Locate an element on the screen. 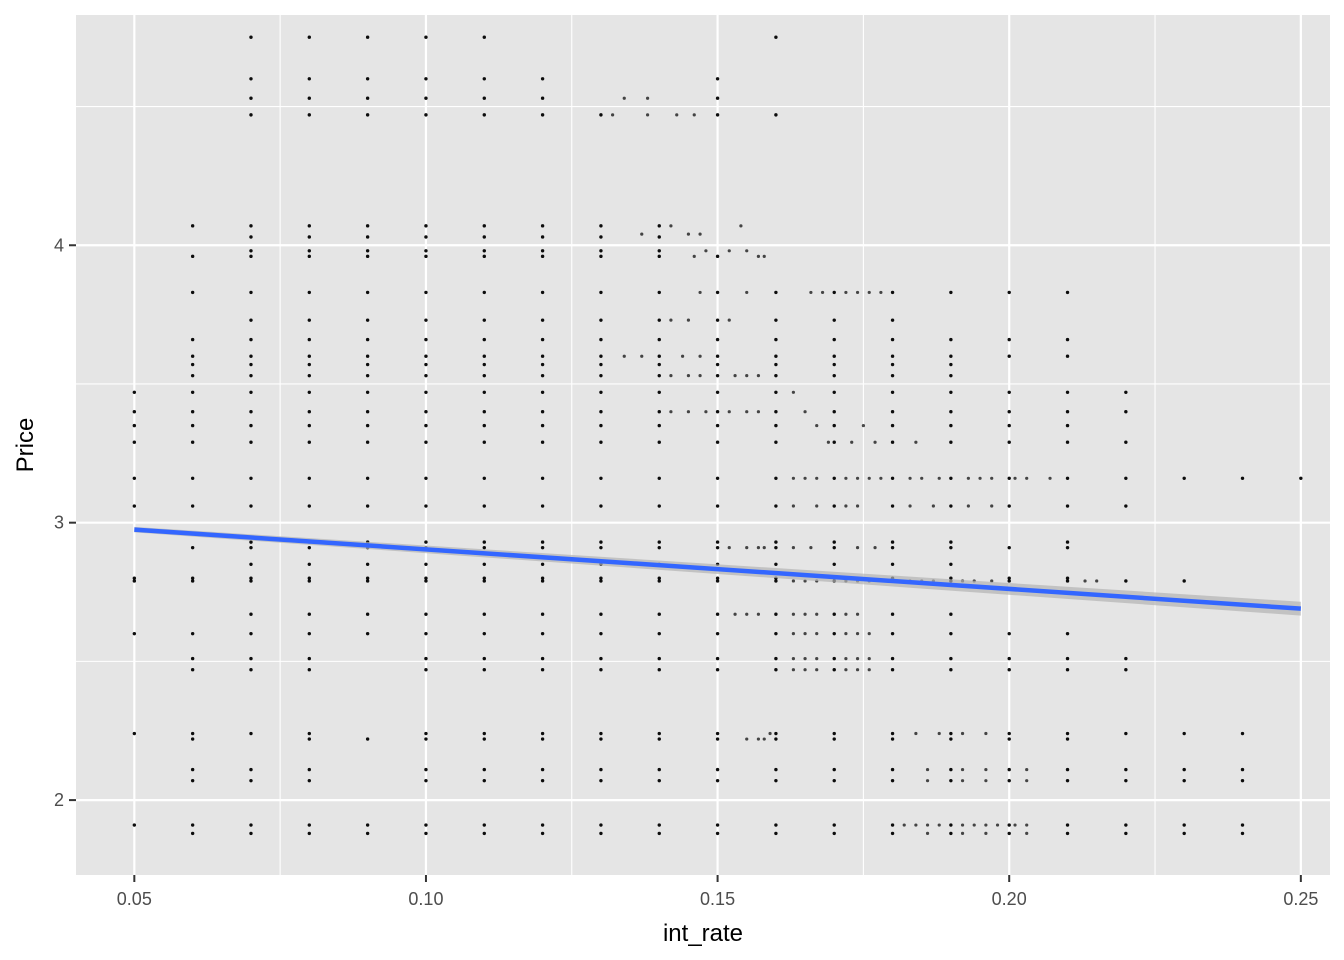 Image resolution: width=1344 pixels, height=960 pixels. regression-fit is located at coordinates (717, 571).